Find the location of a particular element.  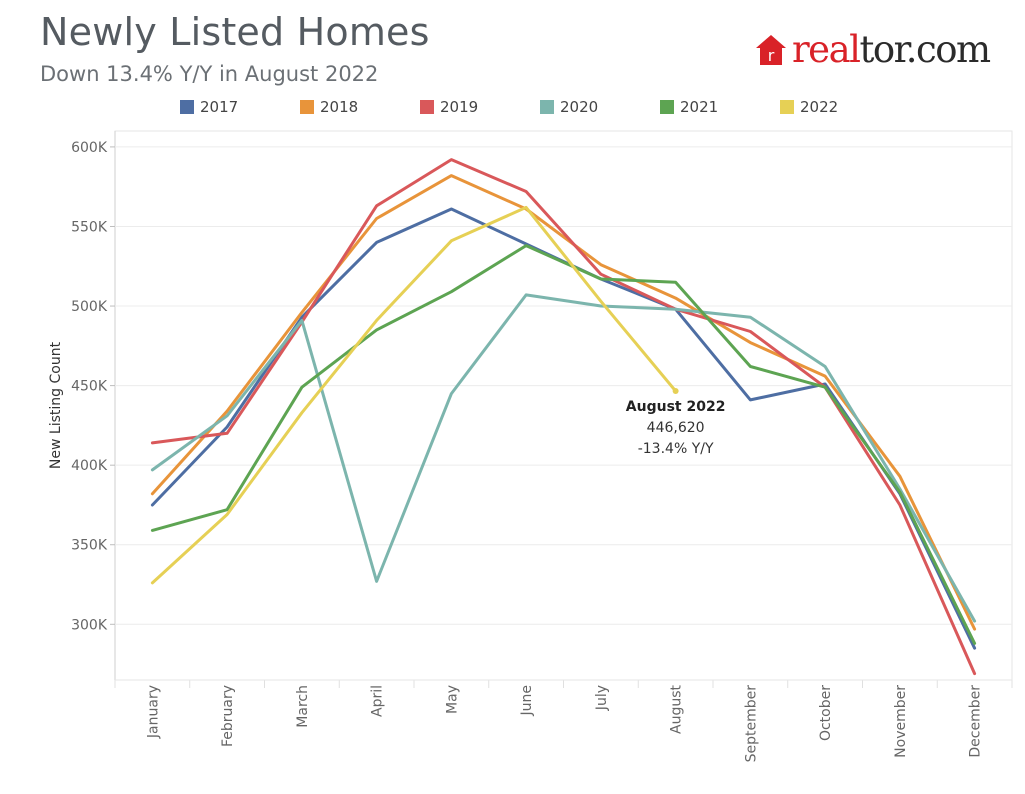

legend-item-2022: 2022 is located at coordinates (809, 107).